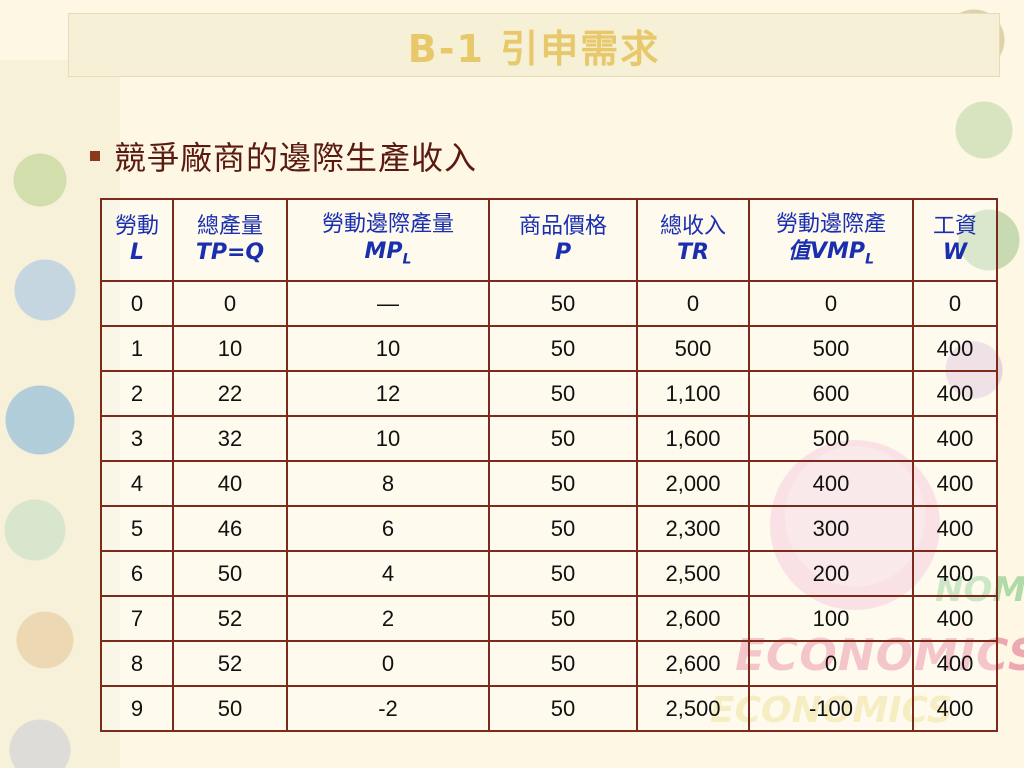  Describe the element at coordinates (562, 226) in the screenshot. I see `column-header-zh: 商品價格` at that location.